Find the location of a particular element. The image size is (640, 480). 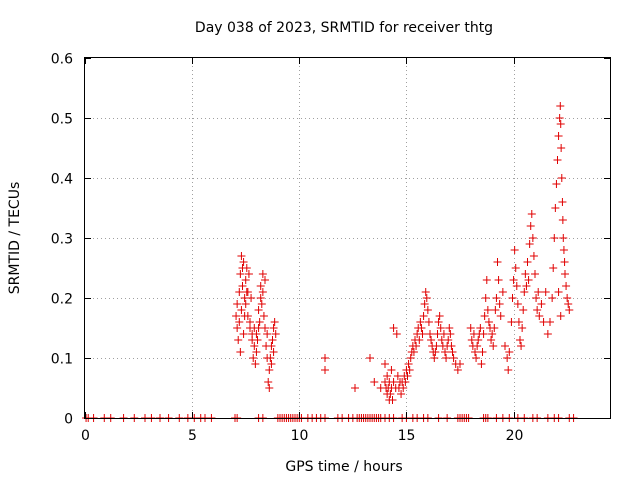

y-axis-label: SRMTID / TECUs is located at coordinates (15, 238).